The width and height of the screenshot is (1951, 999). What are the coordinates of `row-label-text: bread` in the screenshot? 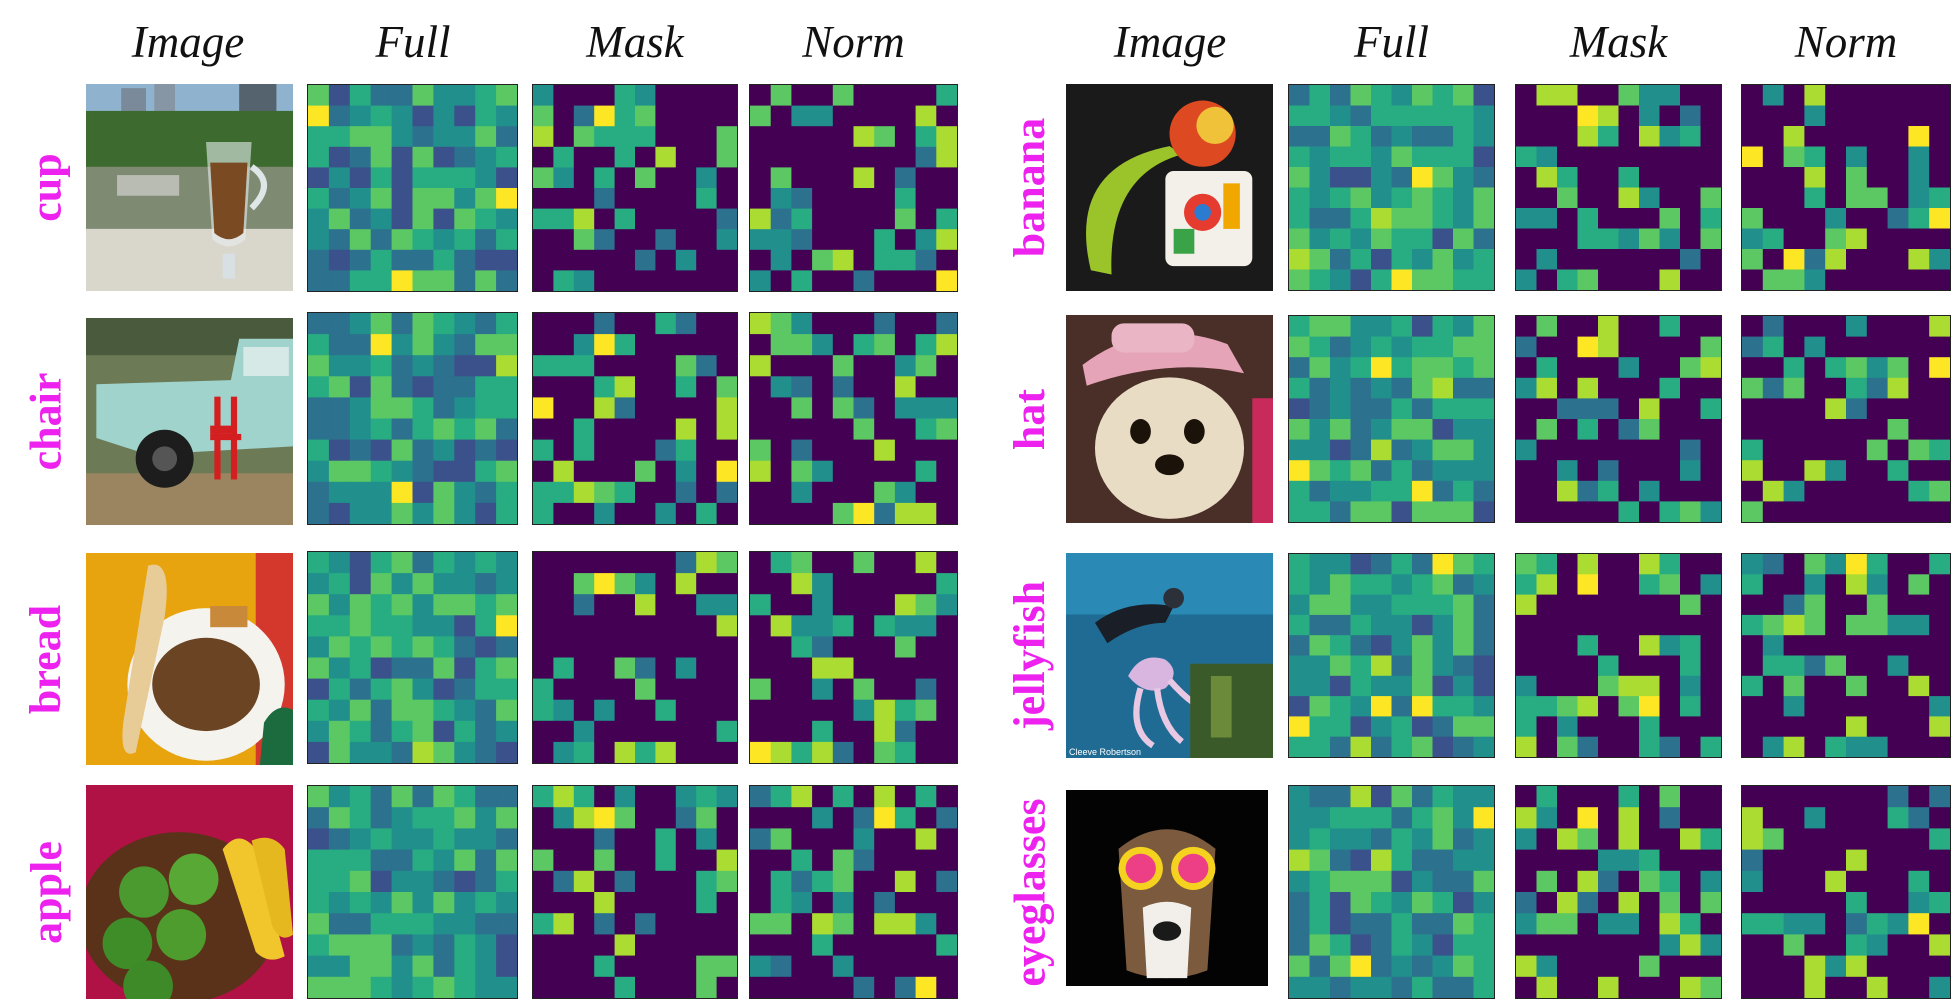 It's located at (46, 659).